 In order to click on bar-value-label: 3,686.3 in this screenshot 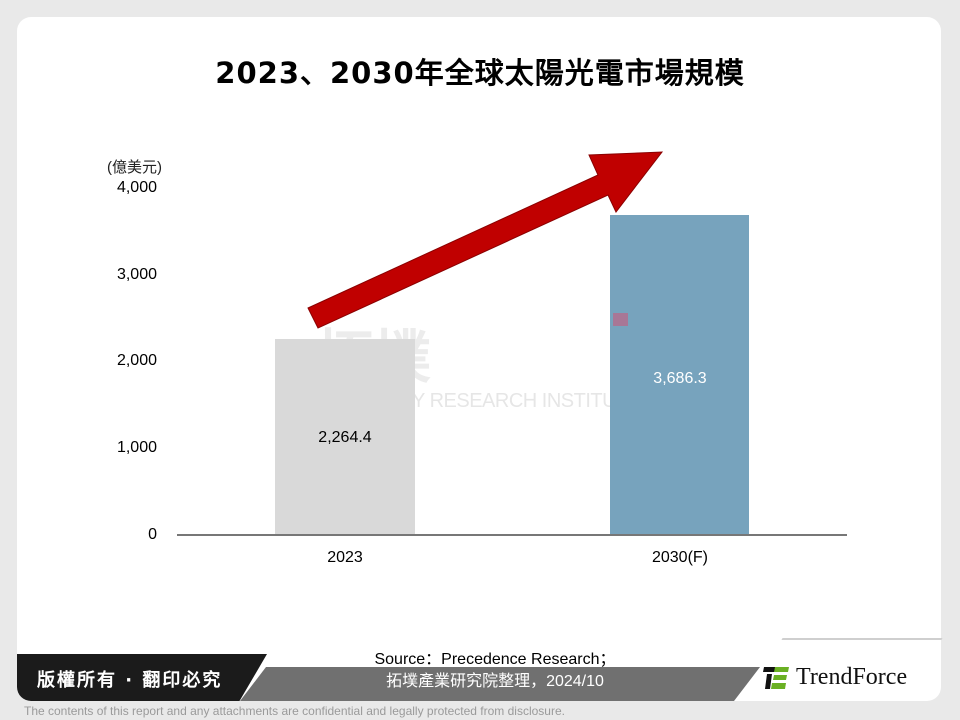, I will do `click(680, 378)`.